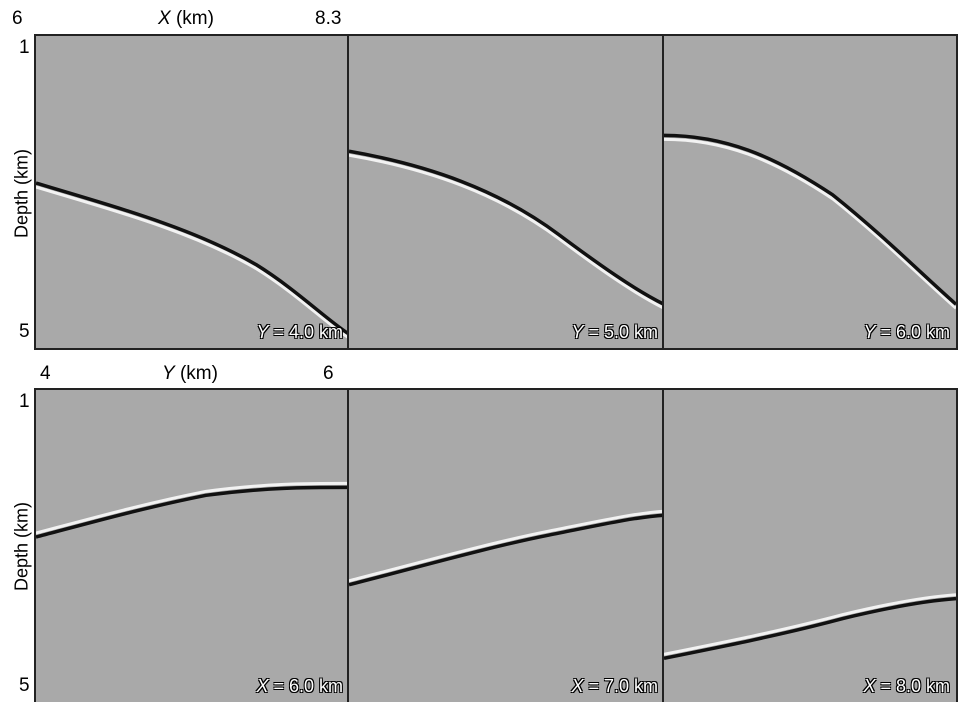  I want to click on top-x-axis-title: X (km), so click(186, 18).